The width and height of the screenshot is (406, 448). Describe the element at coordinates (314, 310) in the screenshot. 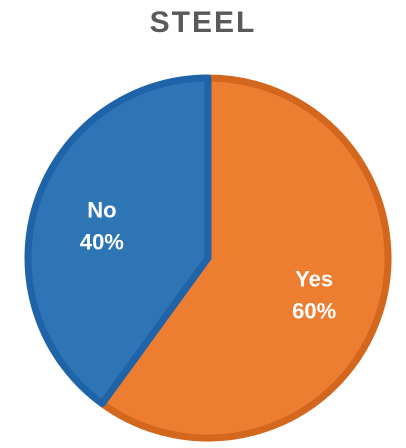

I see `slice-value-label: 60%` at that location.